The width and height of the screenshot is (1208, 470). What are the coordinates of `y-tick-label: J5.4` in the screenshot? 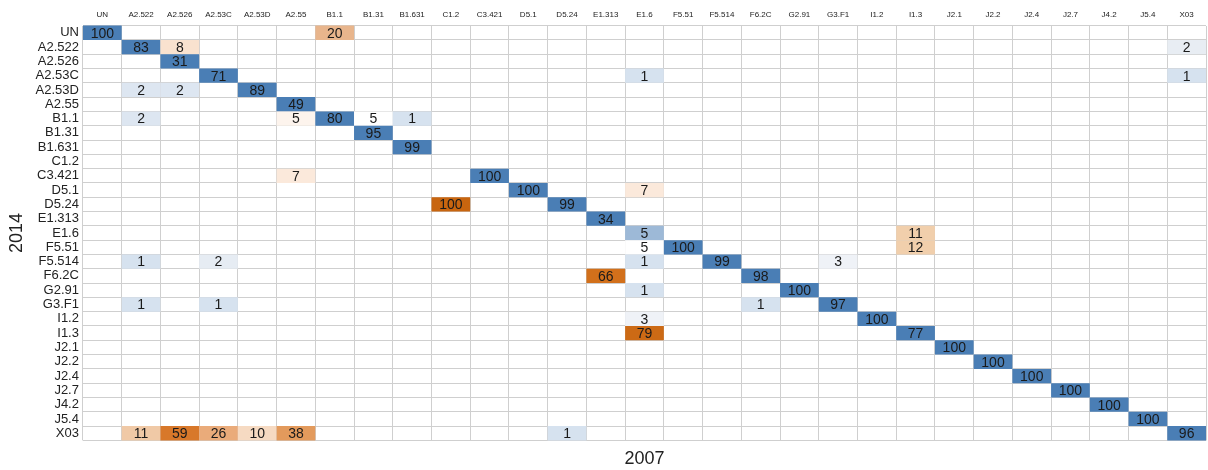 It's located at (66, 418).